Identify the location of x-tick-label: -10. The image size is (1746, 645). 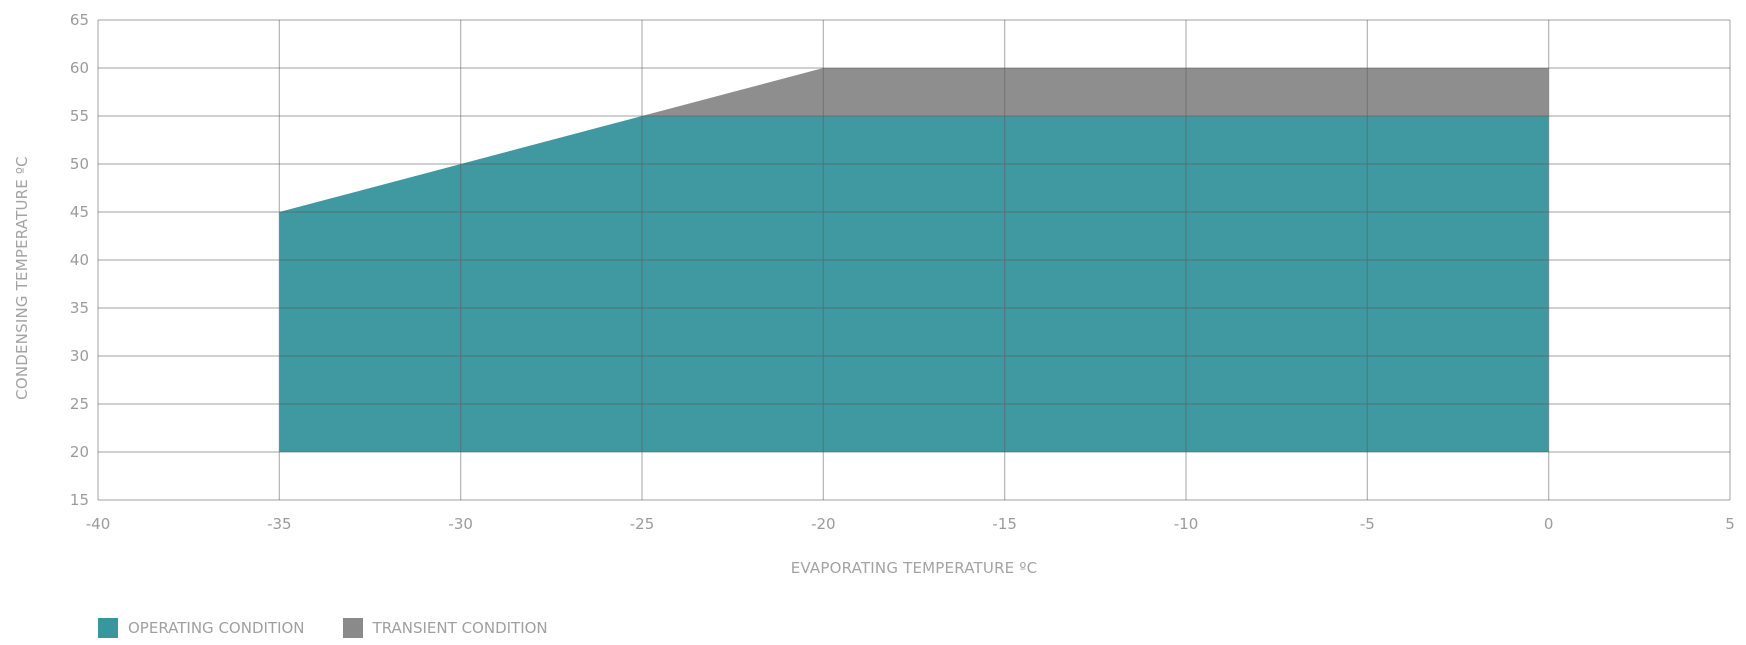
(1186, 524).